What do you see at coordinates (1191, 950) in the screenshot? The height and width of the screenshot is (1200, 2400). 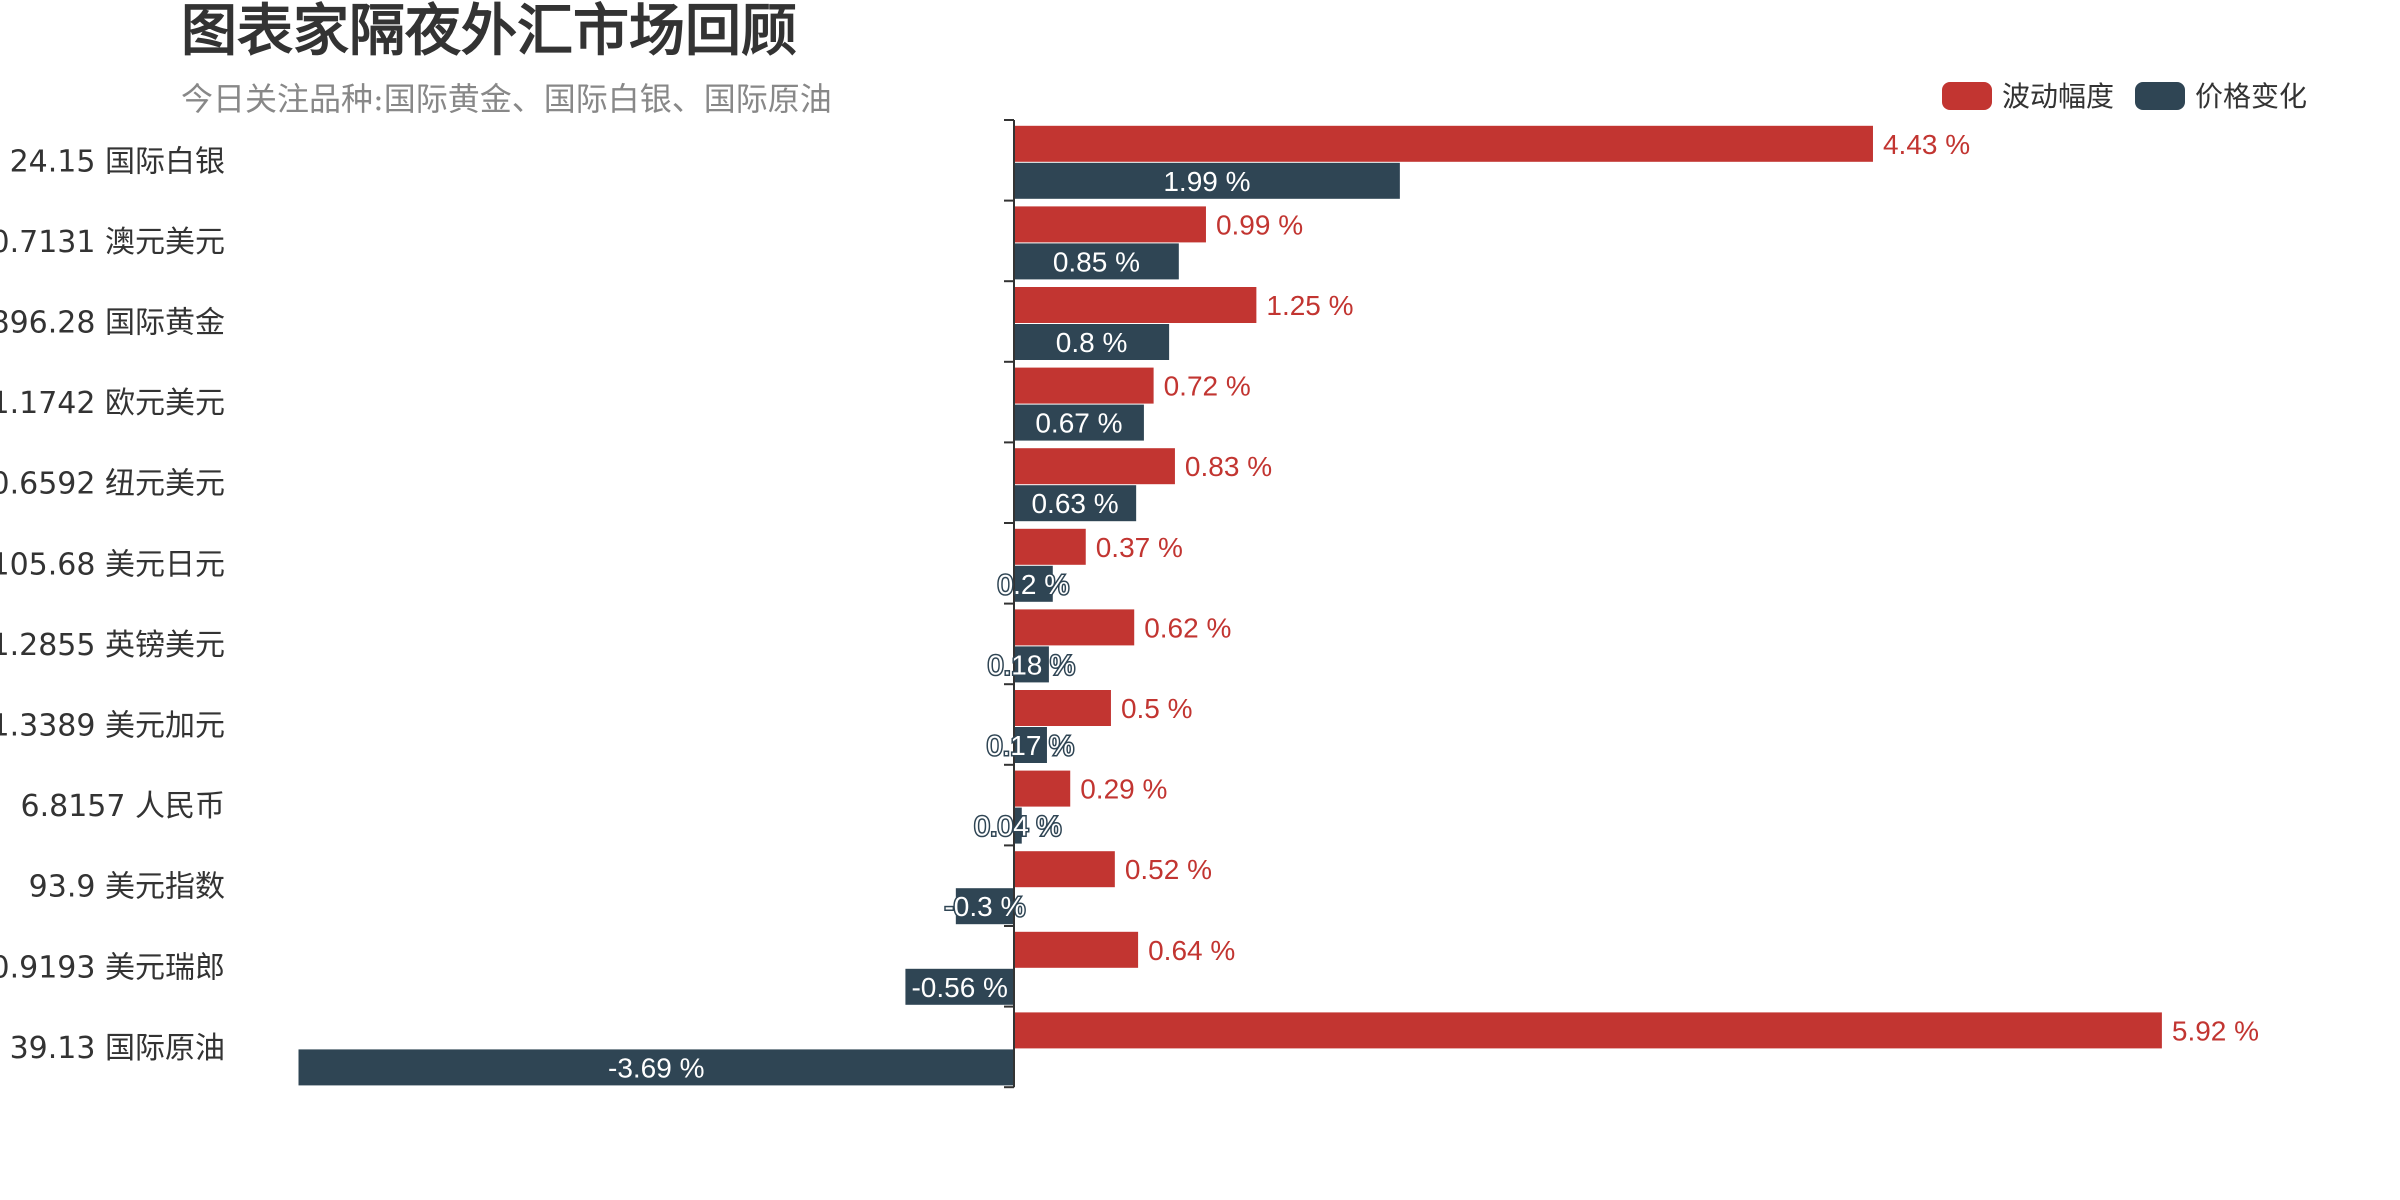 I see `amplitude-value-label: 0.64 %` at bounding box center [1191, 950].